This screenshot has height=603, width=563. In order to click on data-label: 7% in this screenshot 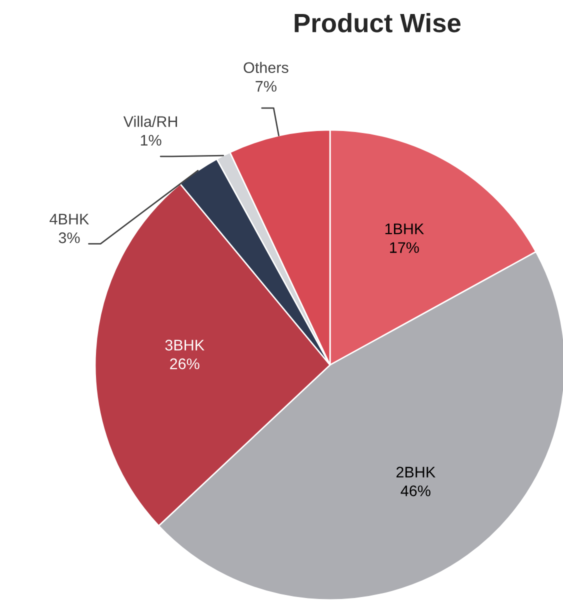, I will do `click(266, 86)`.